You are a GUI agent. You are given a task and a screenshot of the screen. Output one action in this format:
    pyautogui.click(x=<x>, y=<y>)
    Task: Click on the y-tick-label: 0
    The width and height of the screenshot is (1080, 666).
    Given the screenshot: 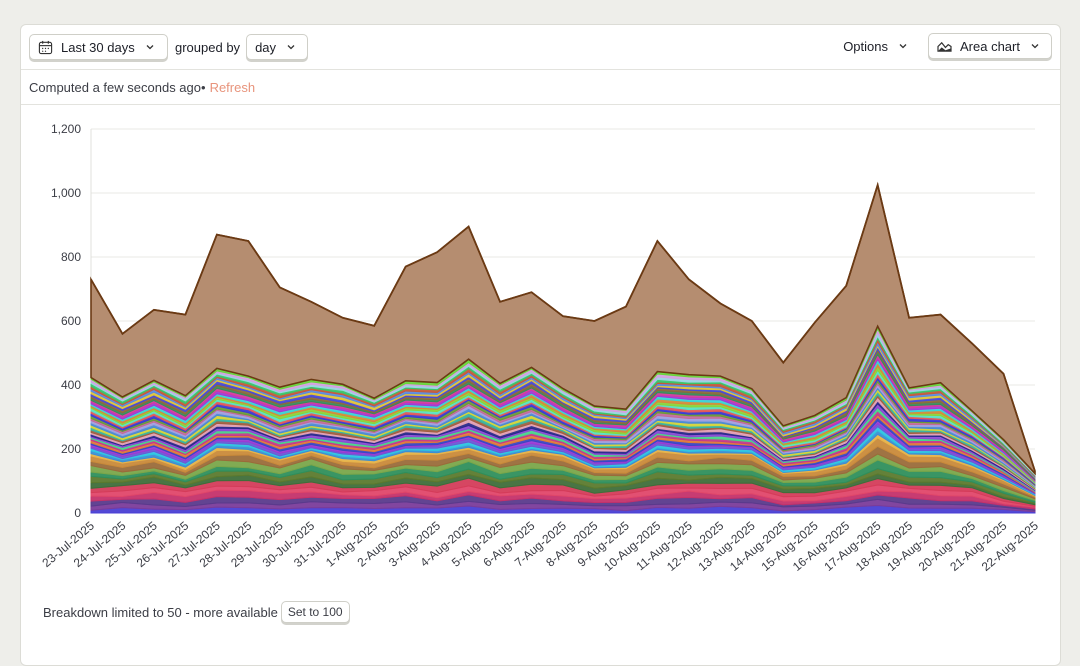 What is the action you would take?
    pyautogui.click(x=77, y=513)
    